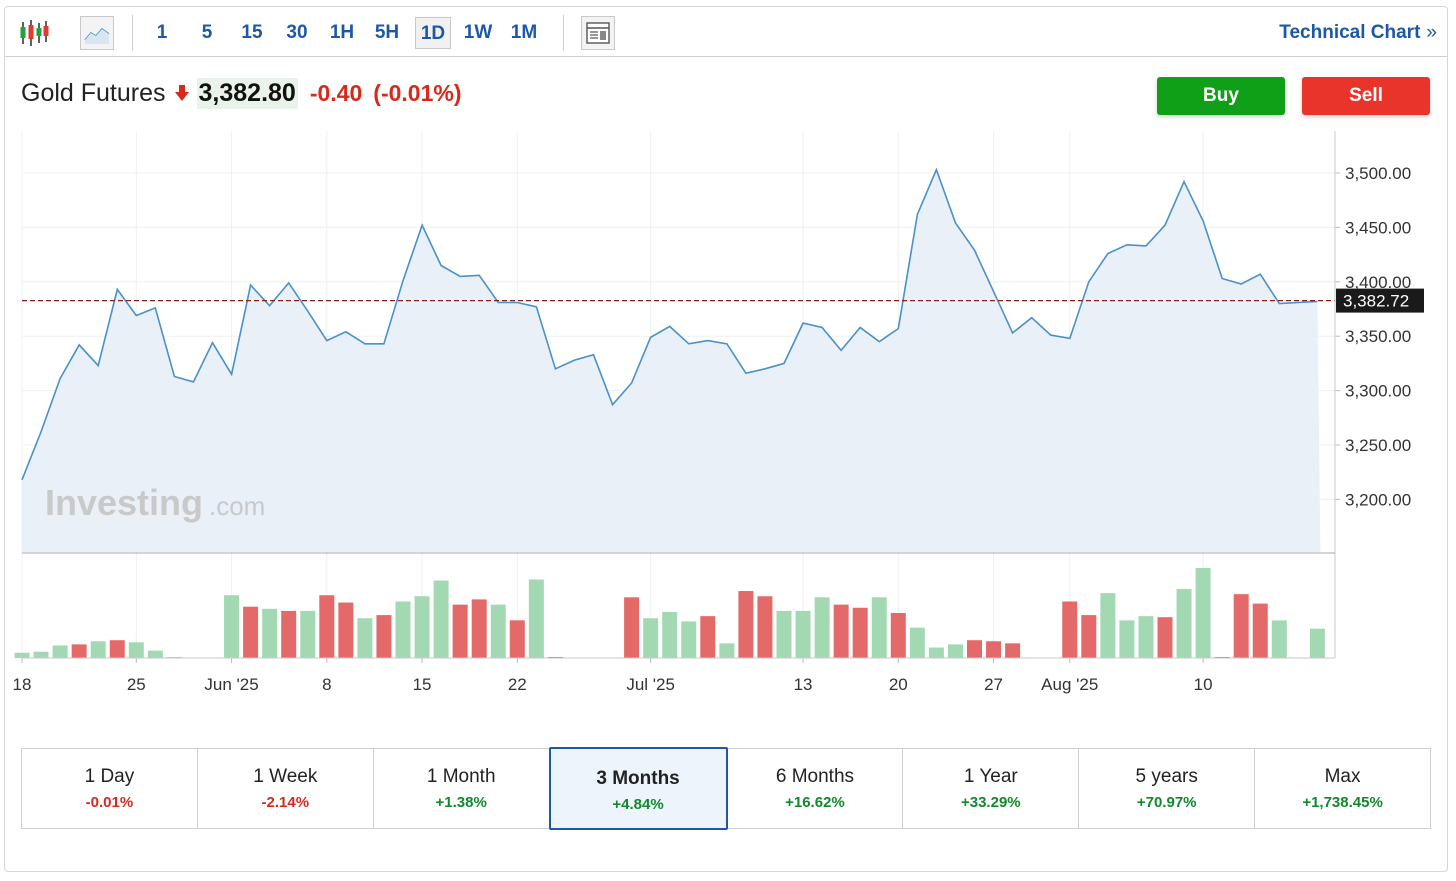  Describe the element at coordinates (803, 684) in the screenshot. I see `x-tick-label: 13` at that location.